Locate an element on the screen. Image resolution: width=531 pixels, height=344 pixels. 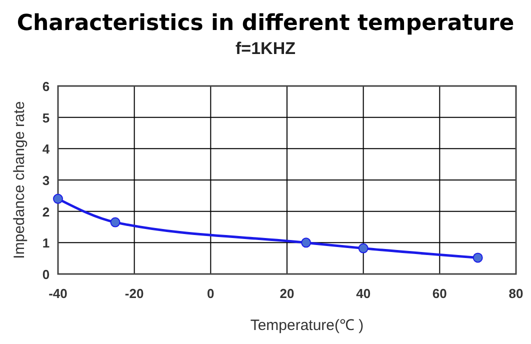
x-axis-title: Temperature(℃ ) is located at coordinates (307, 325).